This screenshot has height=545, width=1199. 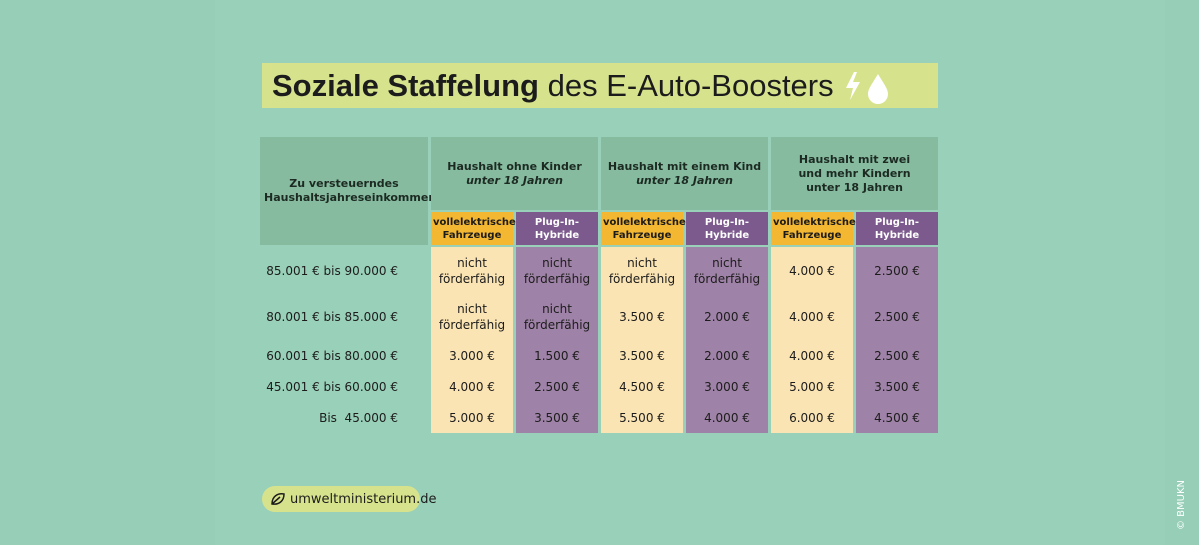 I want to click on cell: 1.500 €, so click(x=557, y=355).